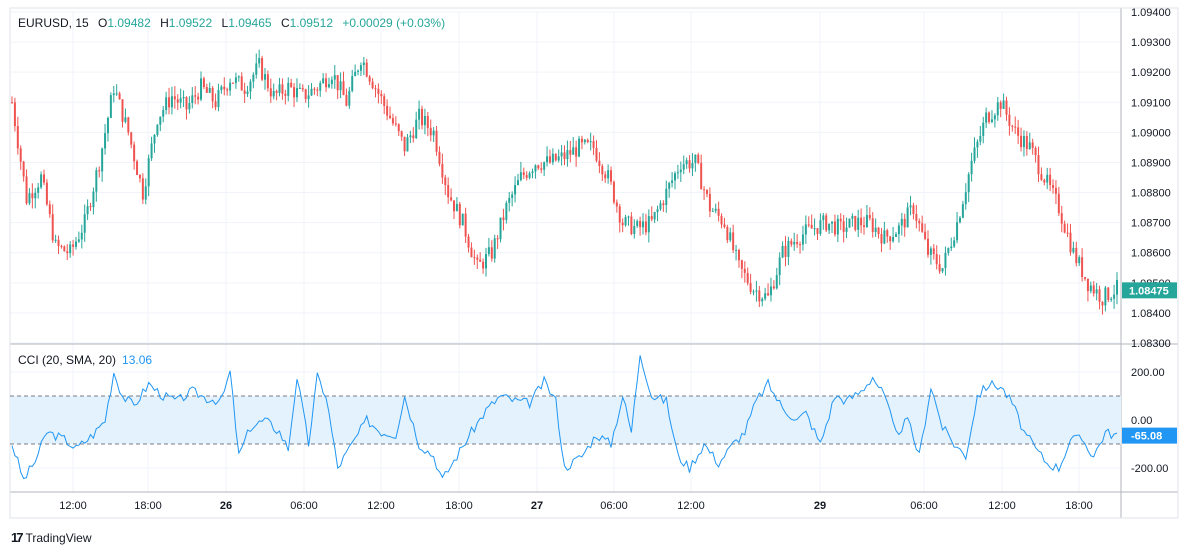 The height and width of the screenshot is (560, 1189). I want to click on symbol-label: EURUSD, 15, so click(53, 23).